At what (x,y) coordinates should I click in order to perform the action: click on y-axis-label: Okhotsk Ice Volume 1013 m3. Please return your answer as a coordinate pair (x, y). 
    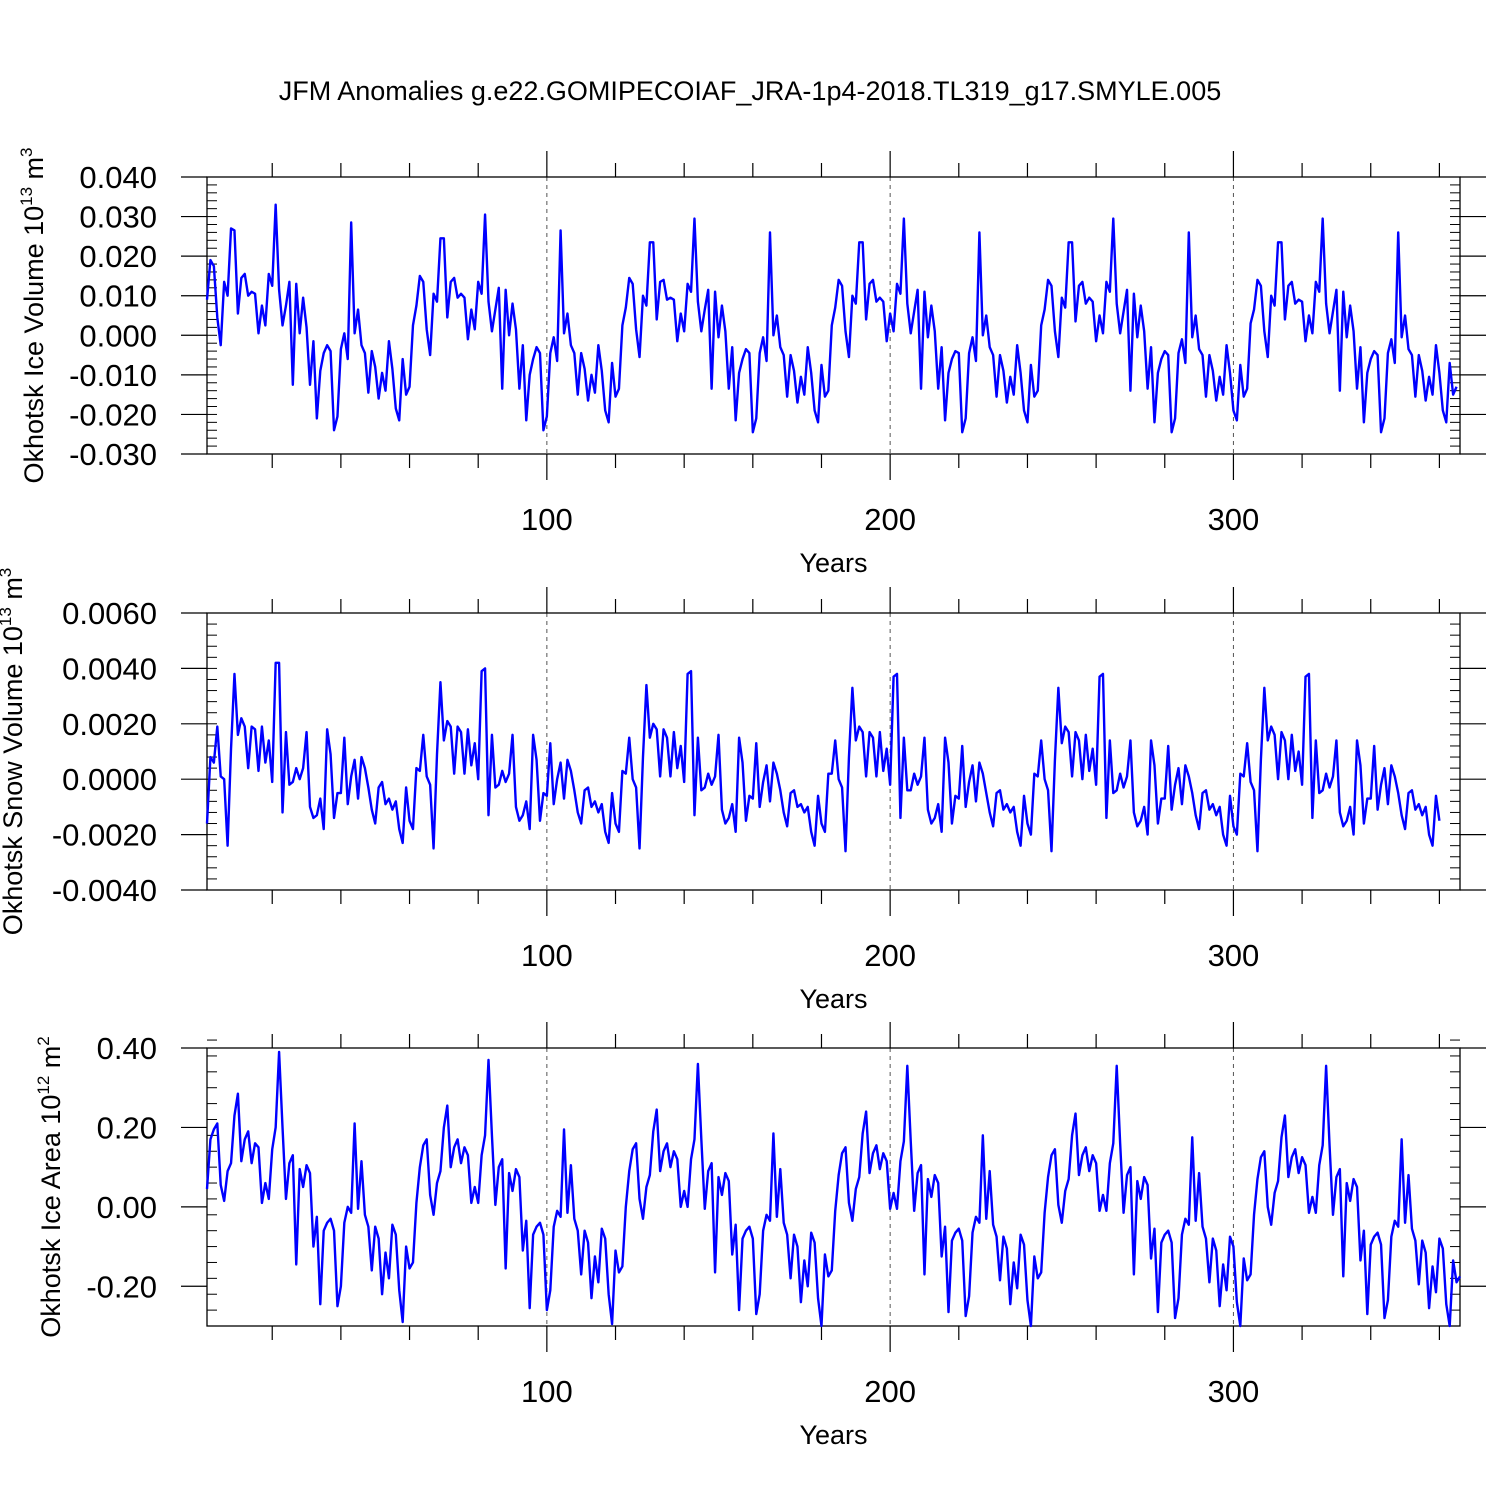
    Looking at the image, I should click on (33, 315).